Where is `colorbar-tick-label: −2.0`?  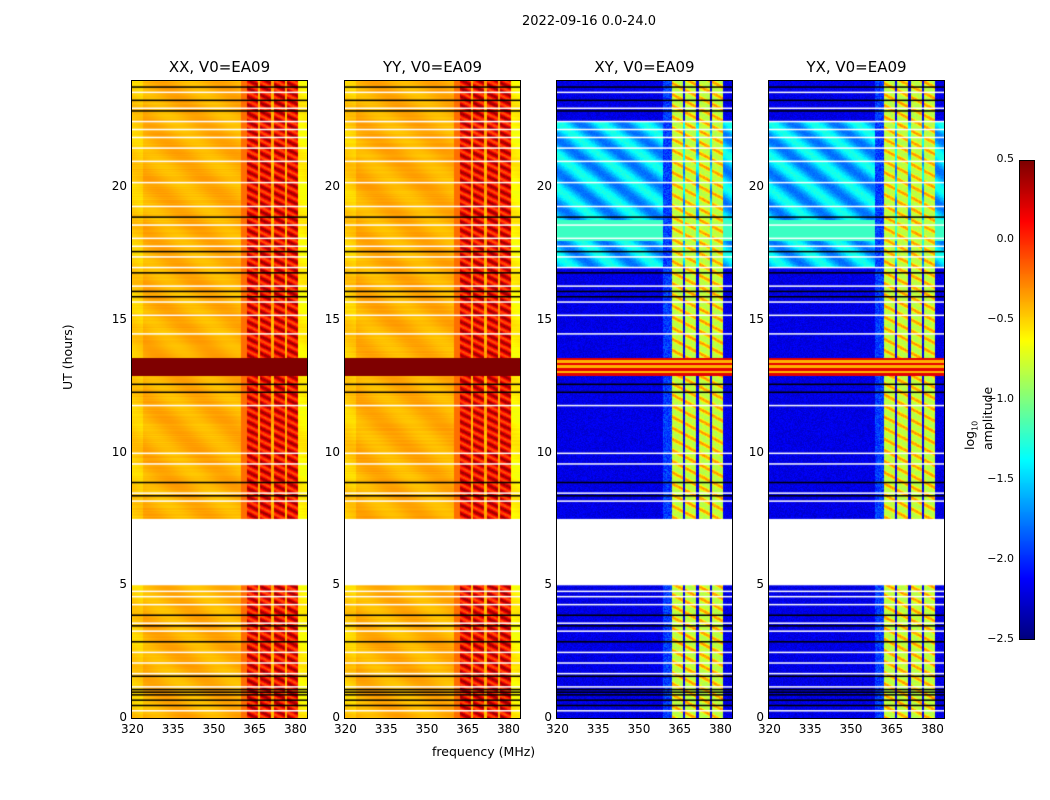
colorbar-tick-label: −2.0 is located at coordinates (1000, 558).